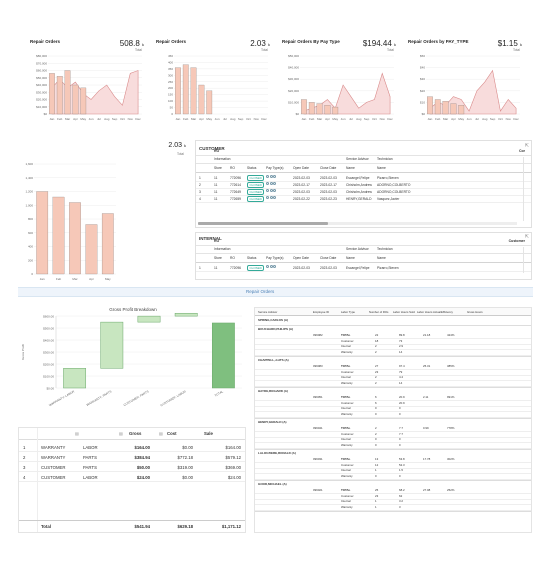 This screenshot has width=550, height=563. Describe the element at coordinates (293, 102) in the screenshot. I see `tick-label: $10,000` at that location.